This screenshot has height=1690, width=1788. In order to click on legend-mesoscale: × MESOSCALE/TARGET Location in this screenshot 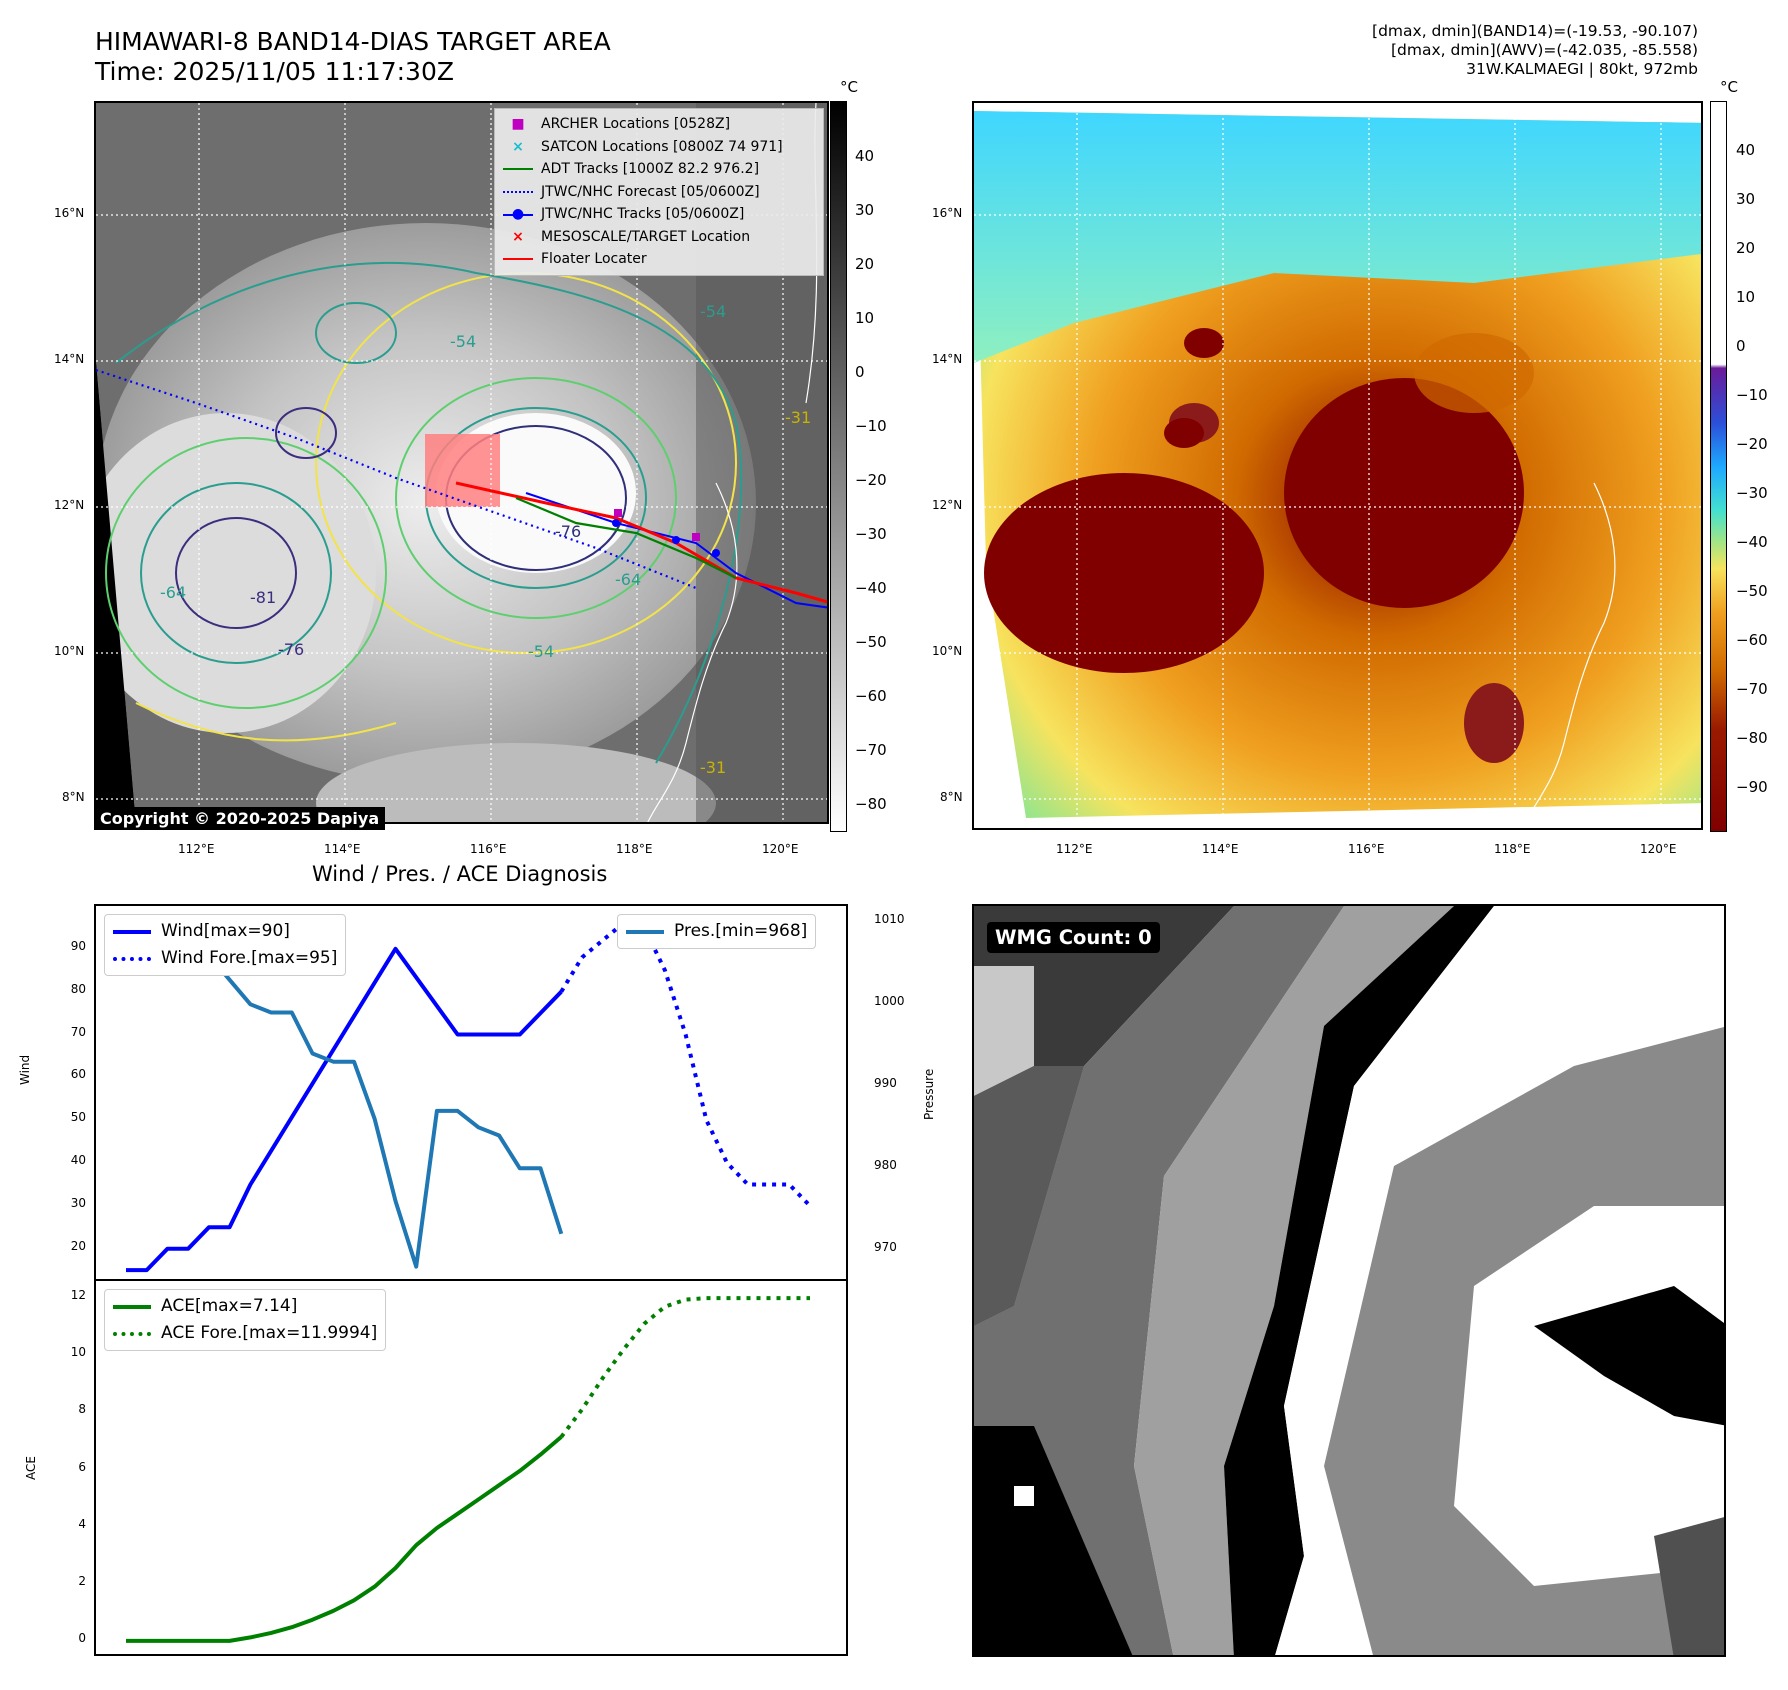, I will do `click(659, 237)`.